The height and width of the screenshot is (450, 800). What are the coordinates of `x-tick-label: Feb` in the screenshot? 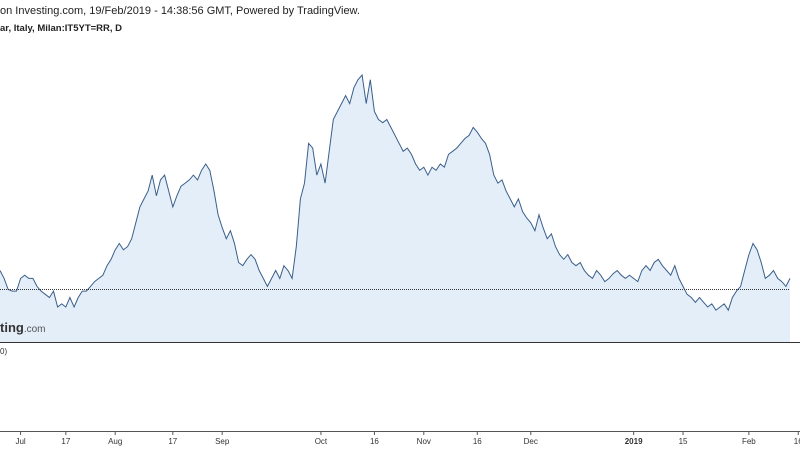 It's located at (749, 441).